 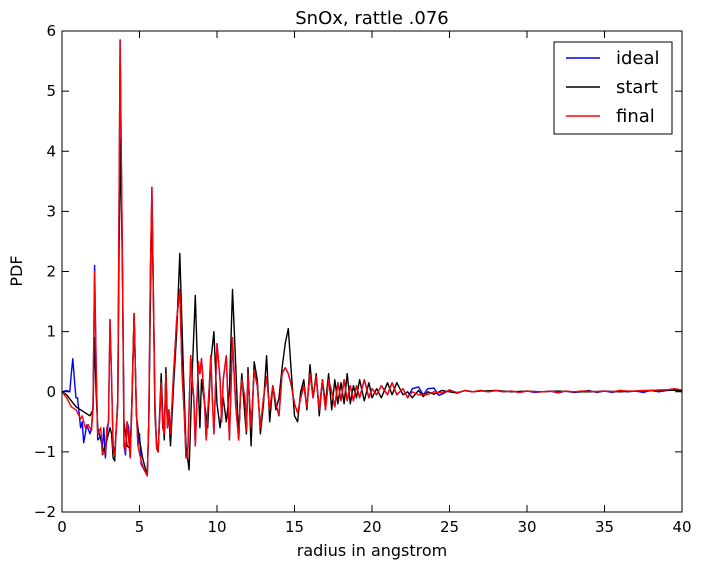 What do you see at coordinates (613, 88) in the screenshot?
I see `legend: ideal start final` at bounding box center [613, 88].